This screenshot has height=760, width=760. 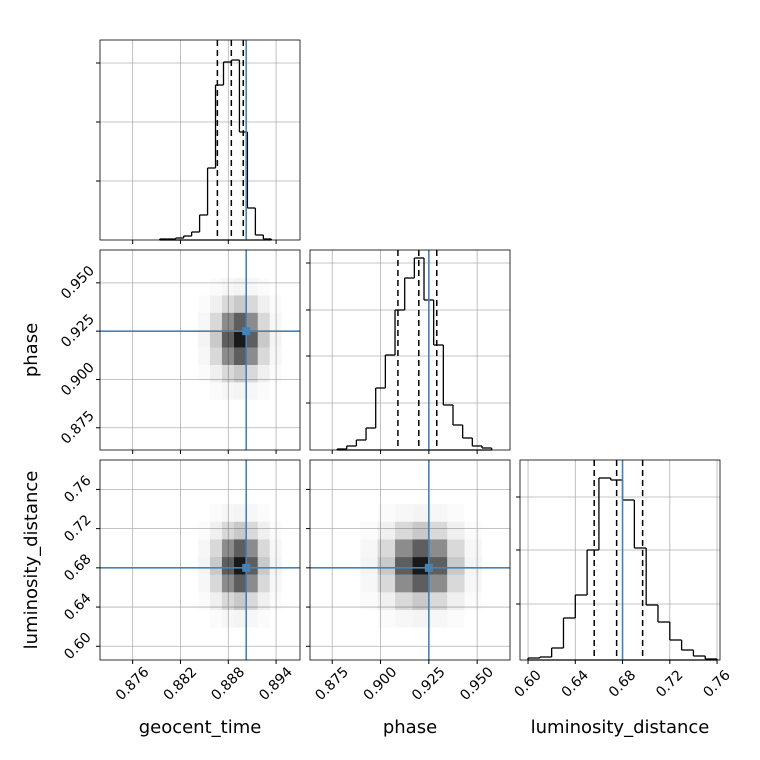 I want to click on y-tick-label: 0.68, so click(x=77, y=567).